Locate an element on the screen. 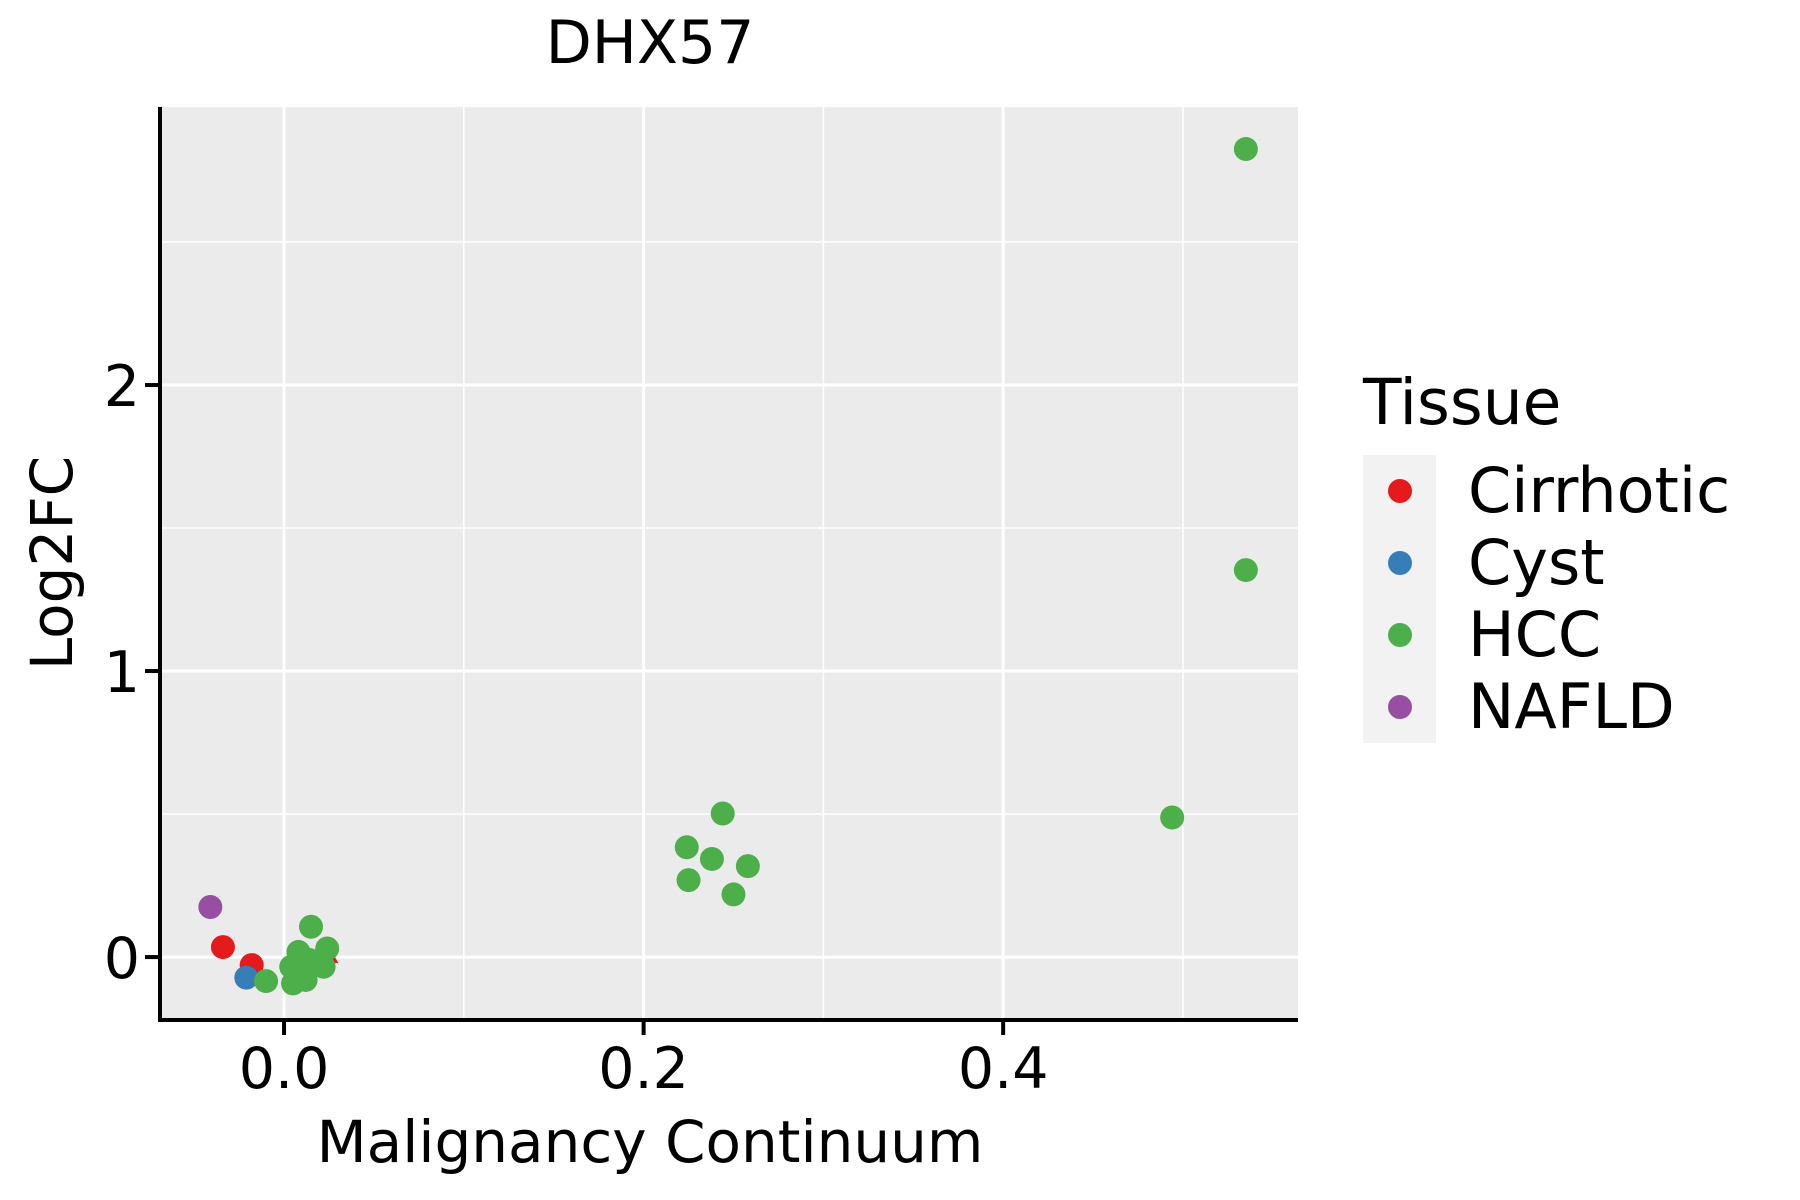  nafld-dot-icon is located at coordinates (1399, 707).